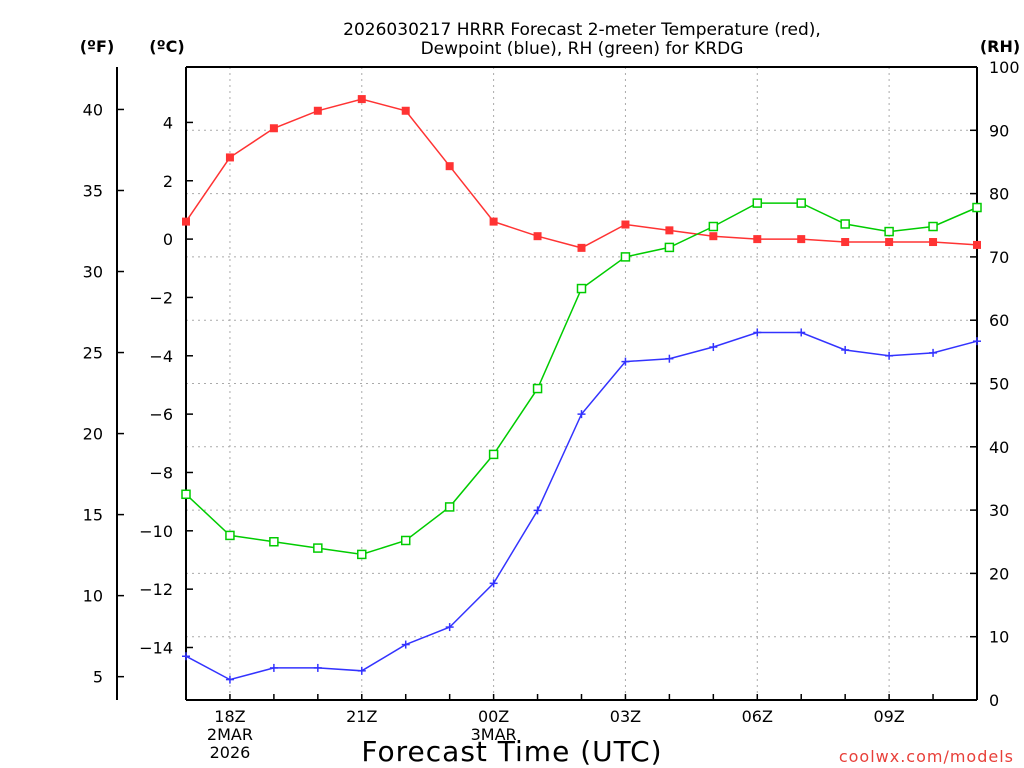  Describe the element at coordinates (994, 700) in the screenshot. I see `rh-tick-label: 0` at that location.